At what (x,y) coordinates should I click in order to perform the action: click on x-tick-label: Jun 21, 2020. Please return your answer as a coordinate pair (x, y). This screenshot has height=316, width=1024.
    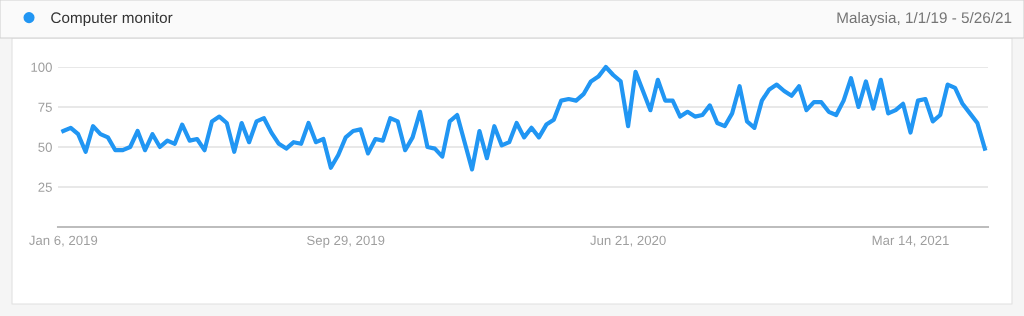
    Looking at the image, I should click on (628, 241).